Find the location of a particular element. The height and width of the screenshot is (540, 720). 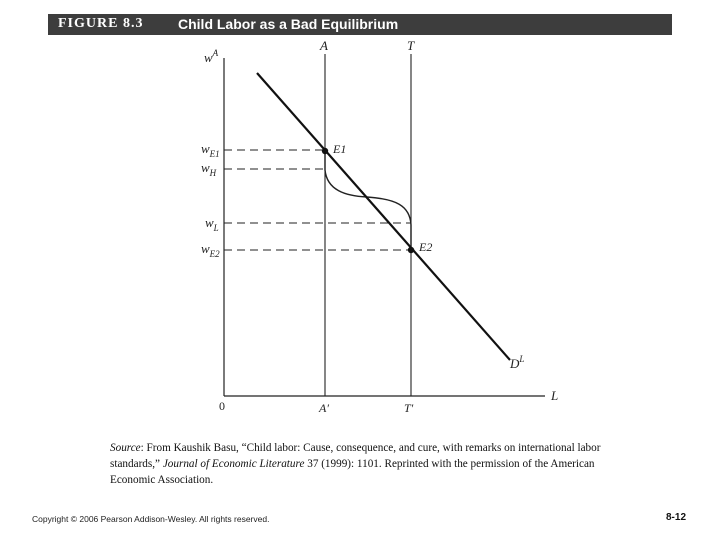

page-number: 8-12 is located at coordinates (676, 517).